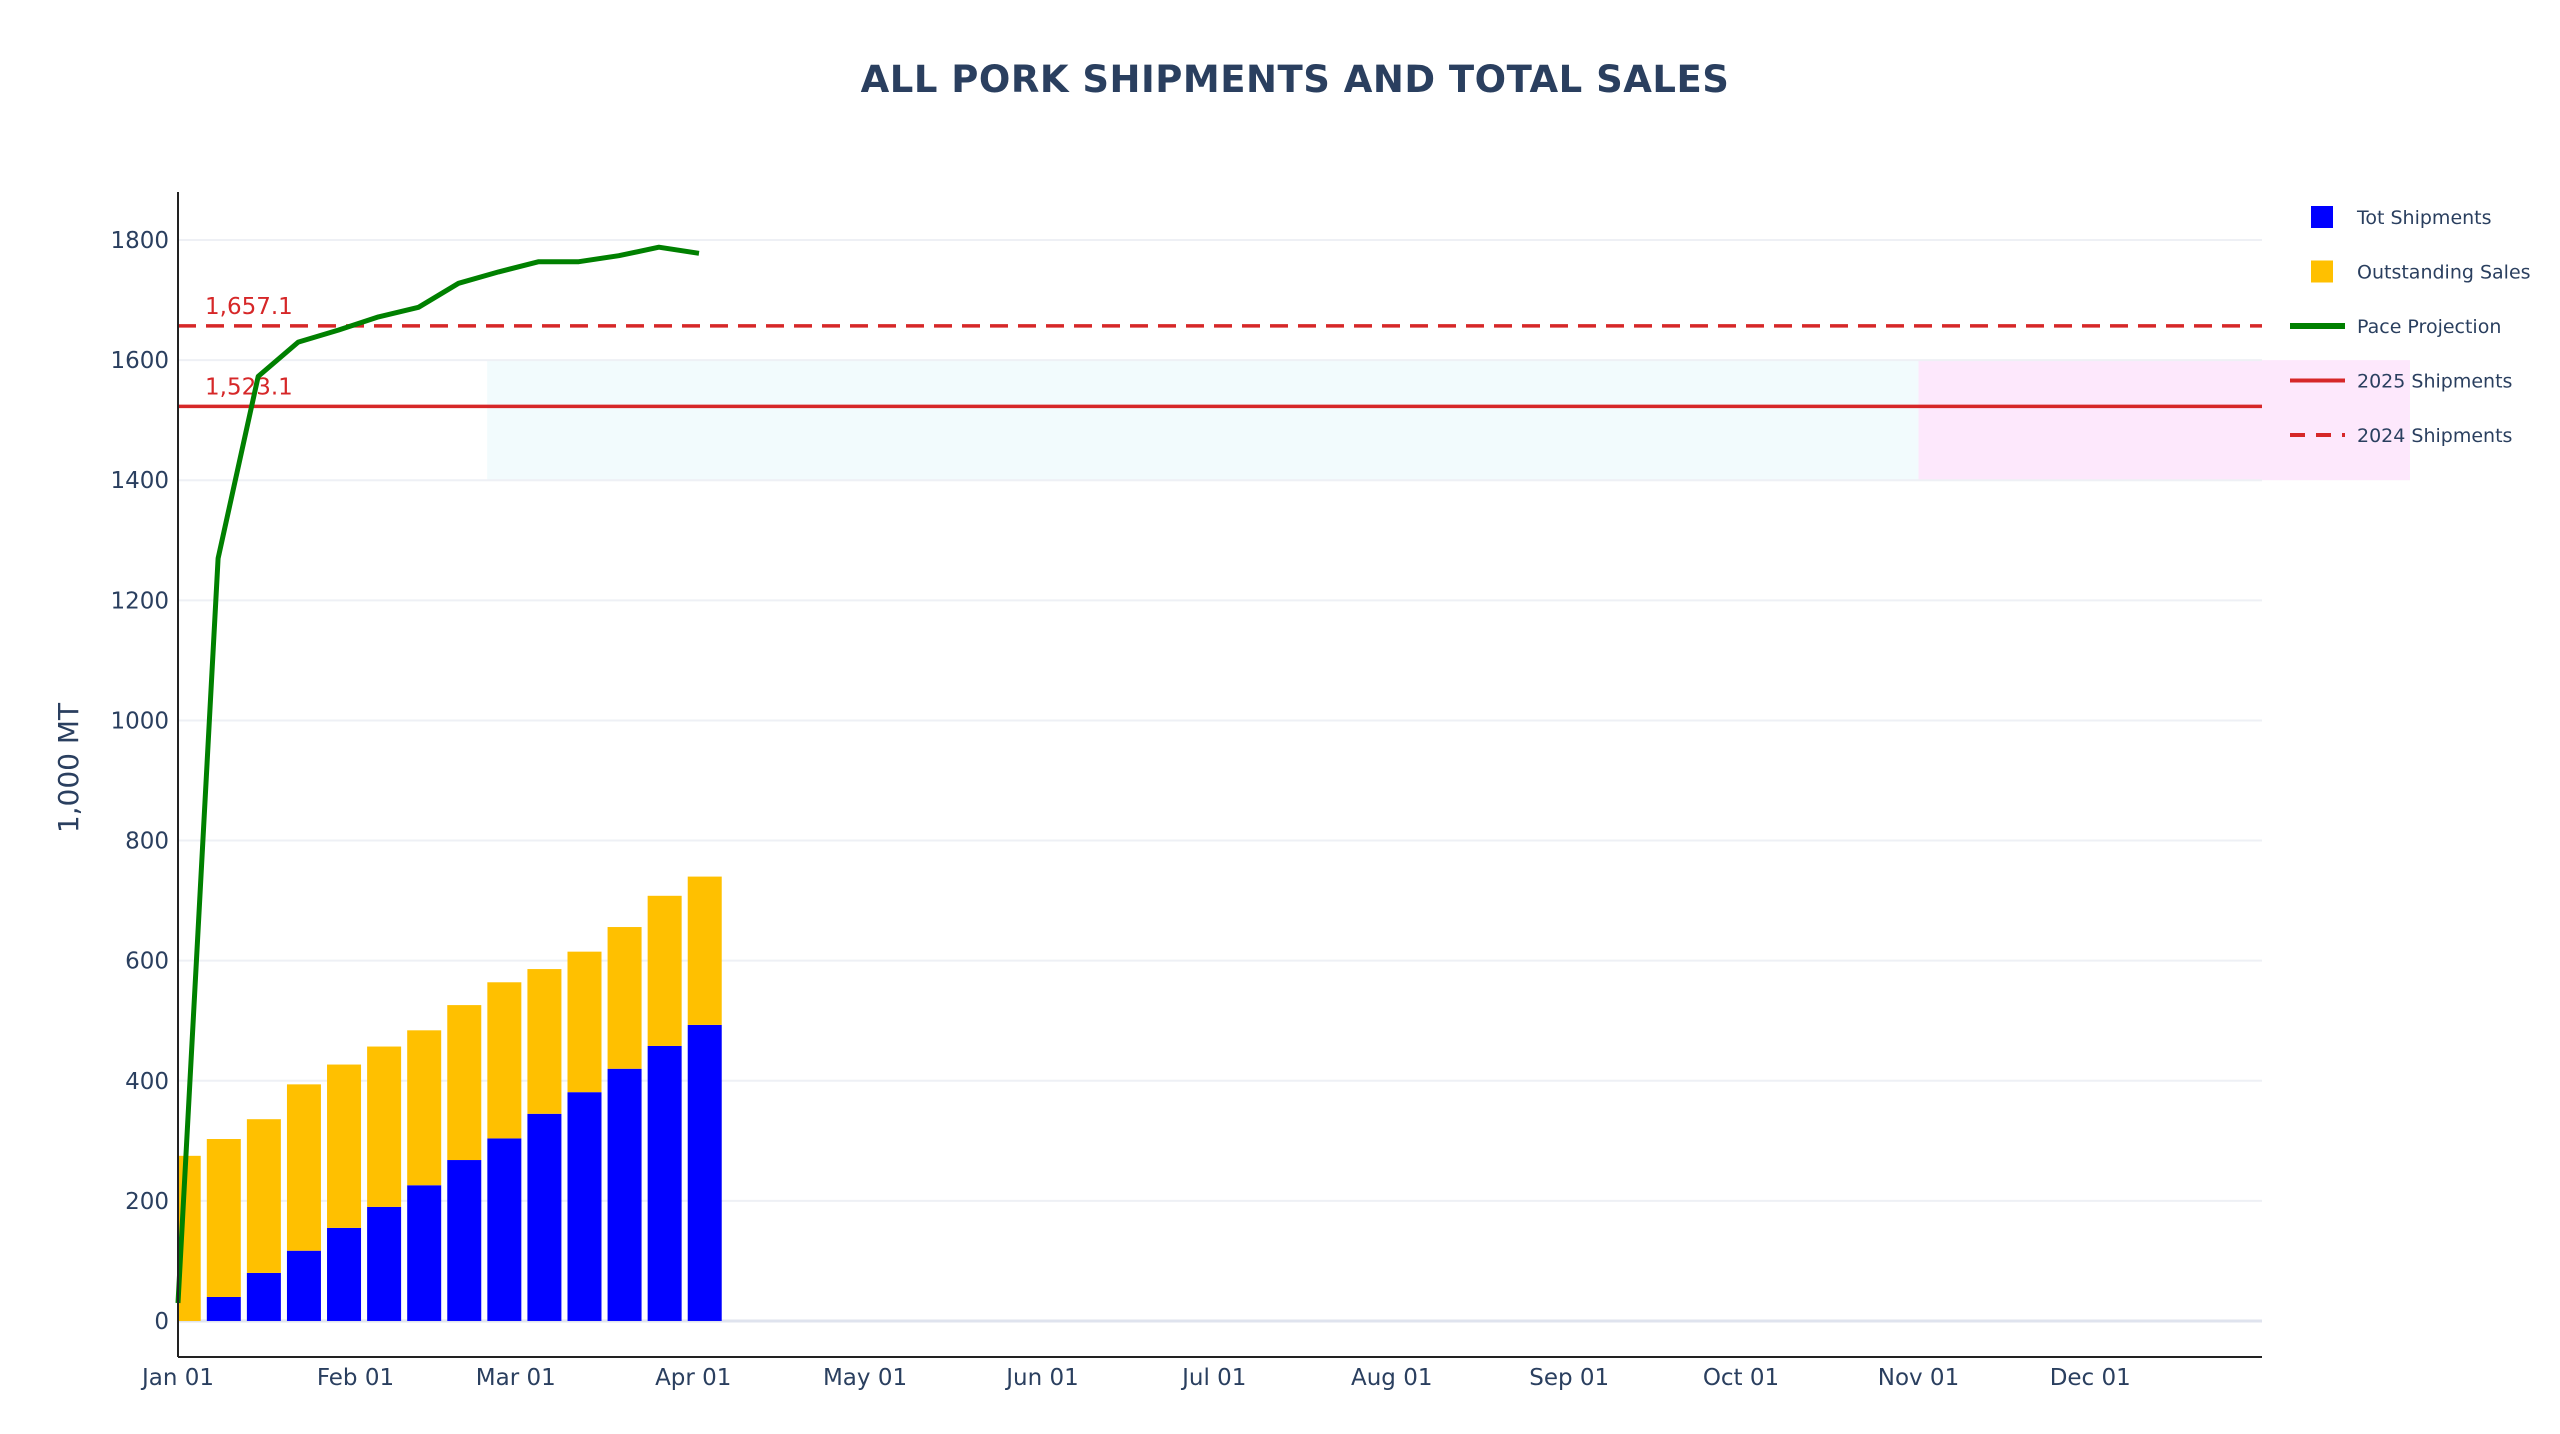 This screenshot has width=2560, height=1434. Describe the element at coordinates (147, 1082) in the screenshot. I see `y-tick-label: 400` at that location.